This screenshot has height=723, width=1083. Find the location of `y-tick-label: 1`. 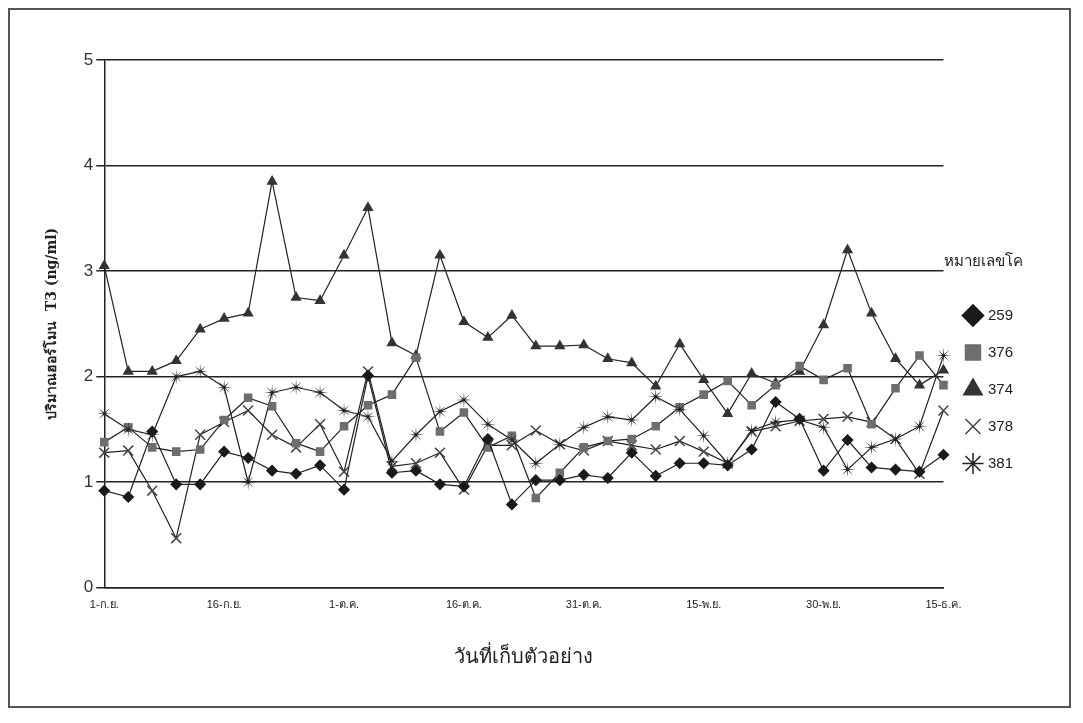

y-tick-label: 1 is located at coordinates (88, 481).